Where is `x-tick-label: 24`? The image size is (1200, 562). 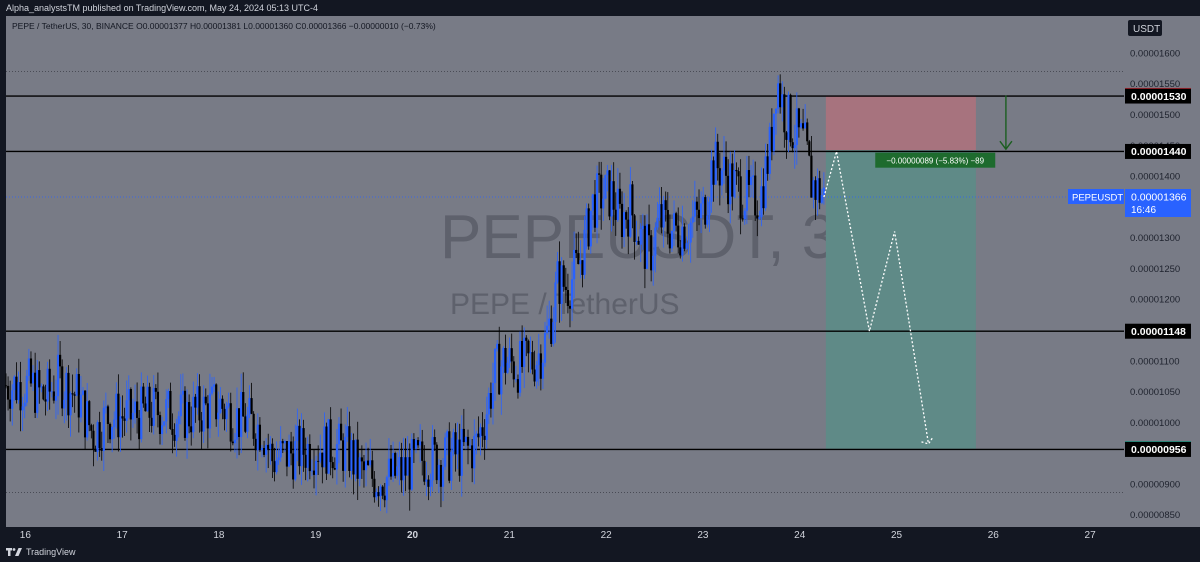 x-tick-label: 24 is located at coordinates (800, 535).